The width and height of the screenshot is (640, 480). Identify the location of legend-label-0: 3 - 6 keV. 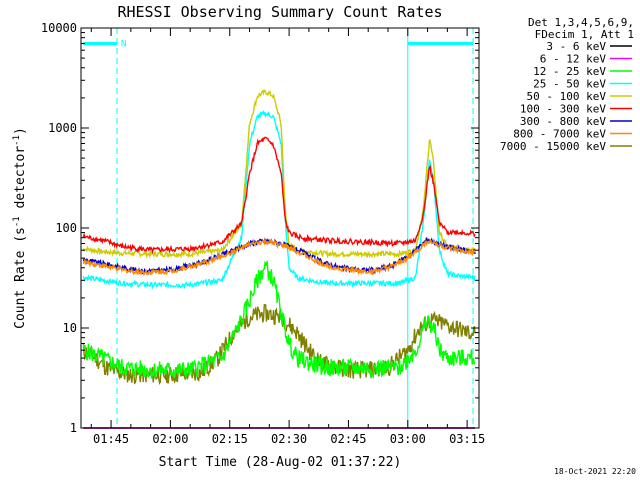
(576, 46).